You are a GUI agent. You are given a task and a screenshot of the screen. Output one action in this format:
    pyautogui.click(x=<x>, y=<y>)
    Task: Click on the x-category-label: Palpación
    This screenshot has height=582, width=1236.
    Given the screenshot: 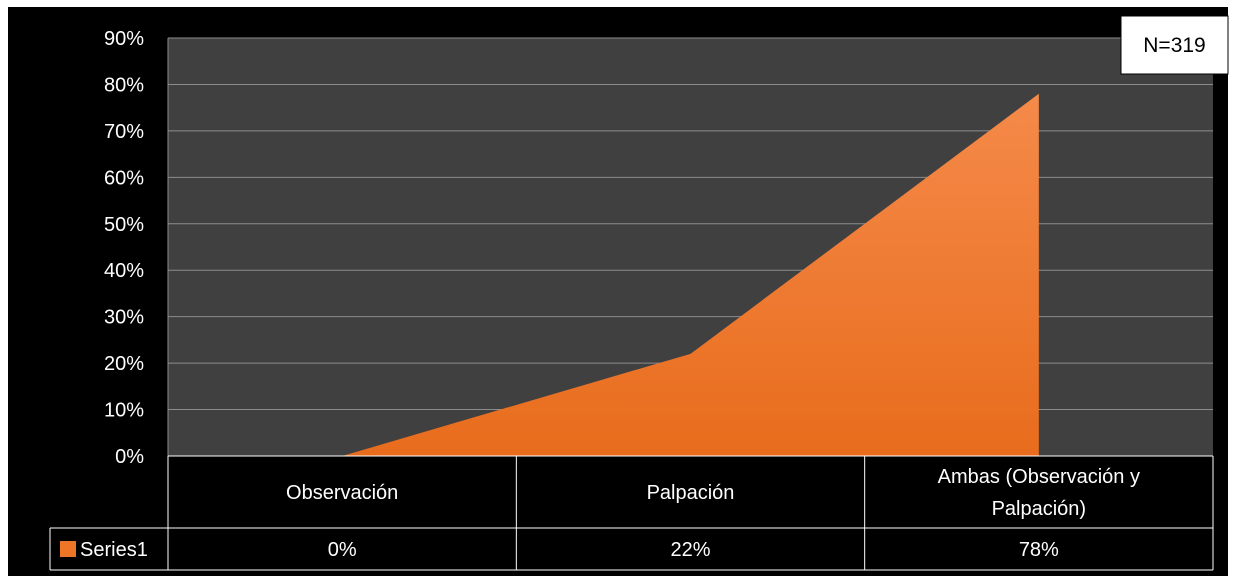 What is the action you would take?
    pyautogui.click(x=691, y=493)
    